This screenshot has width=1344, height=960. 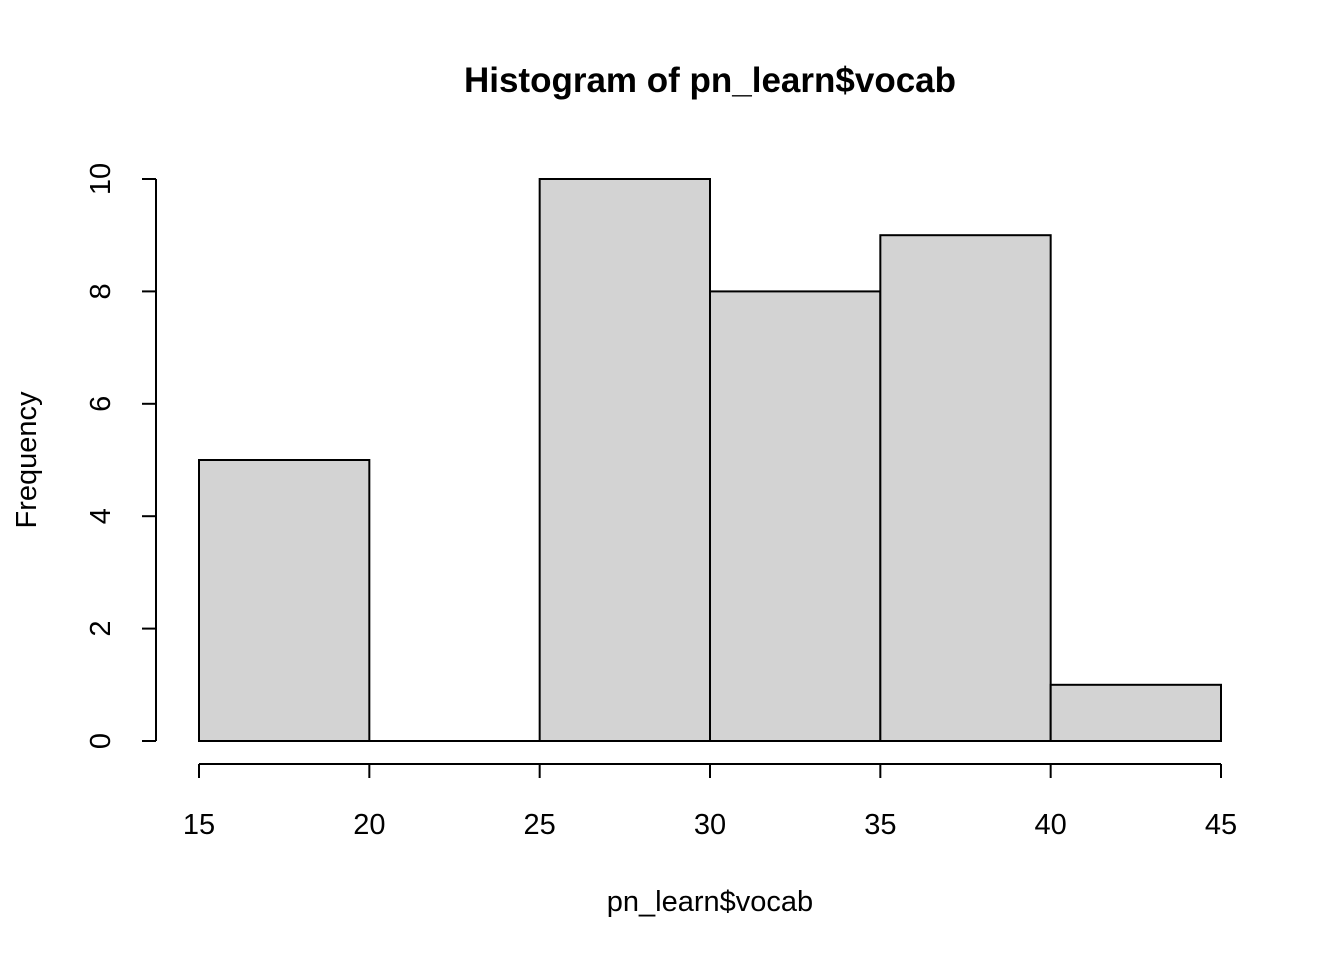 I want to click on x-tick-label: 40, so click(x=1051, y=825).